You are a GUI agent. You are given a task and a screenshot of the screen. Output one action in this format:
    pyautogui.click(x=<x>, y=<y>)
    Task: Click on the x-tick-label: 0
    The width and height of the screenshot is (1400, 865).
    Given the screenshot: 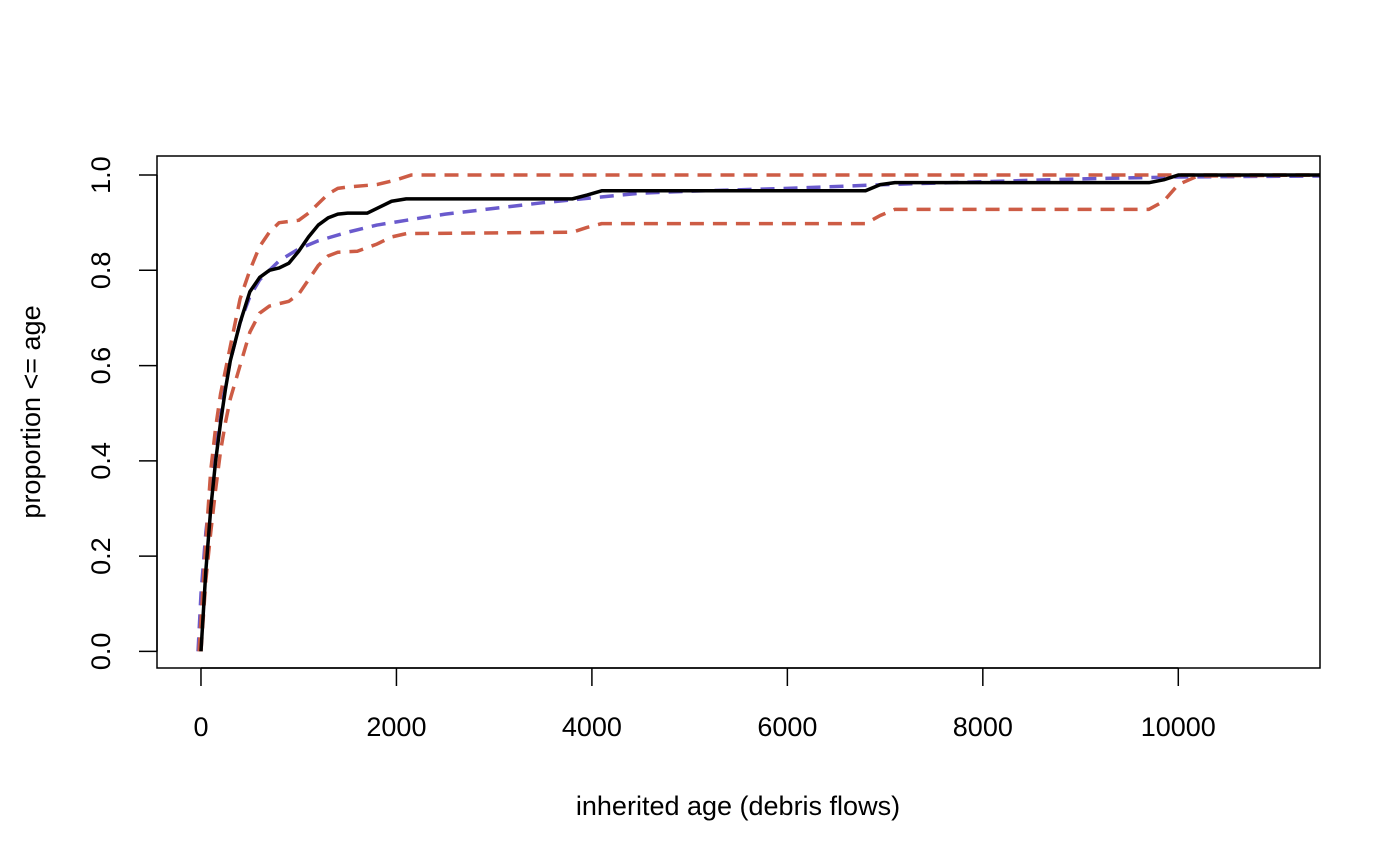 What is the action you would take?
    pyautogui.click(x=200, y=727)
    